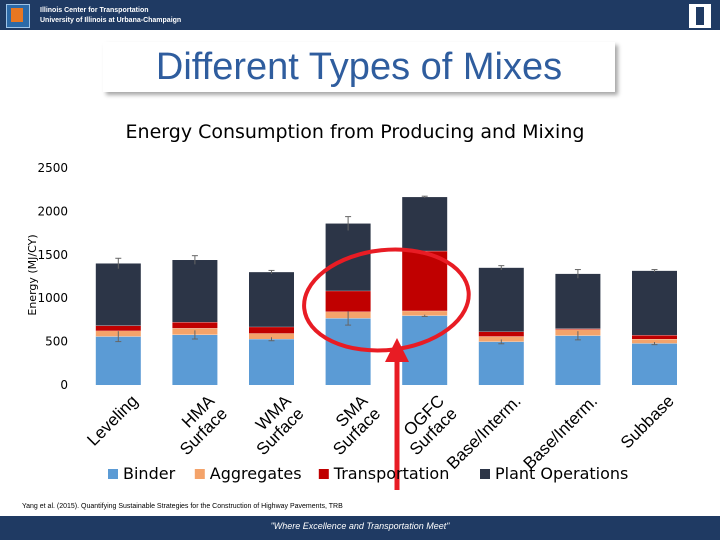 The image size is (720, 540). Describe the element at coordinates (351, 425) in the screenshot. I see `x-tick-label: SMASurface` at that location.